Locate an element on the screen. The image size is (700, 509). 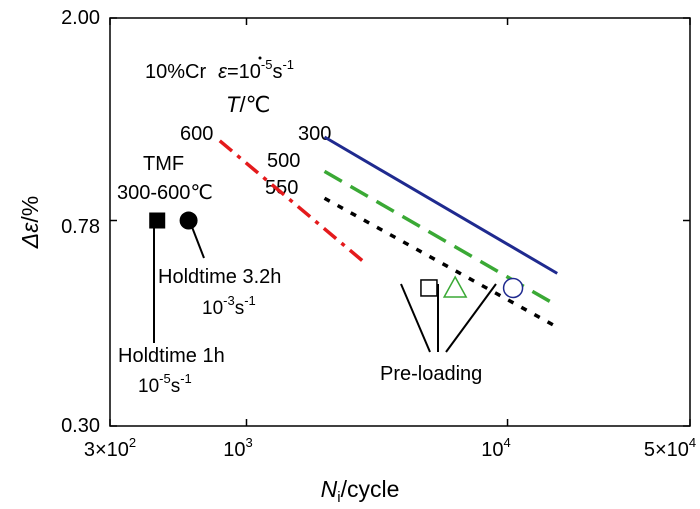
y-tick-label-0.78: 0.78 is located at coordinates (80, 227).